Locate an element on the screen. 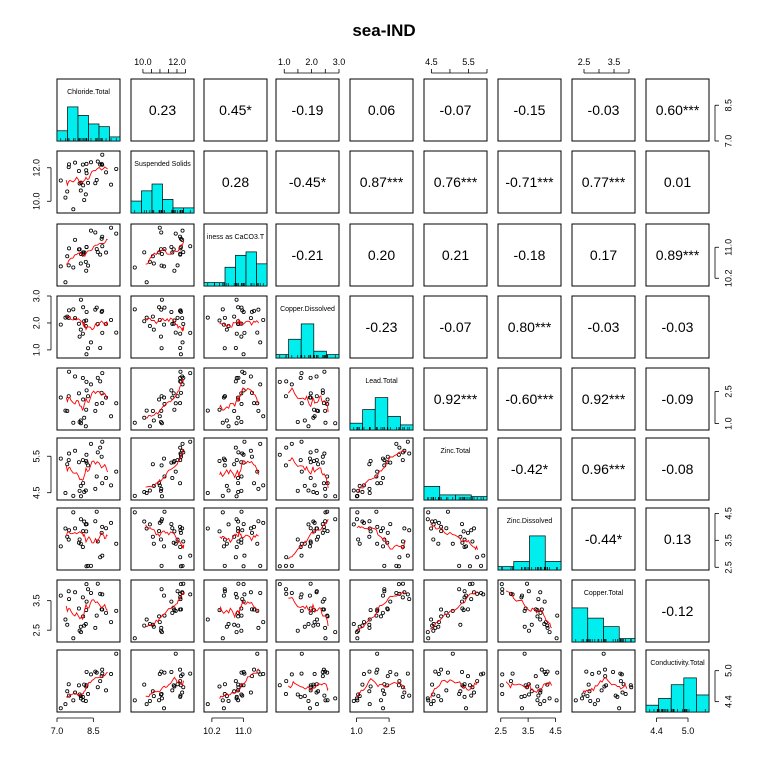 This screenshot has height=773, width=768. bottom-tick-label: 8.5 is located at coordinates (93, 731).